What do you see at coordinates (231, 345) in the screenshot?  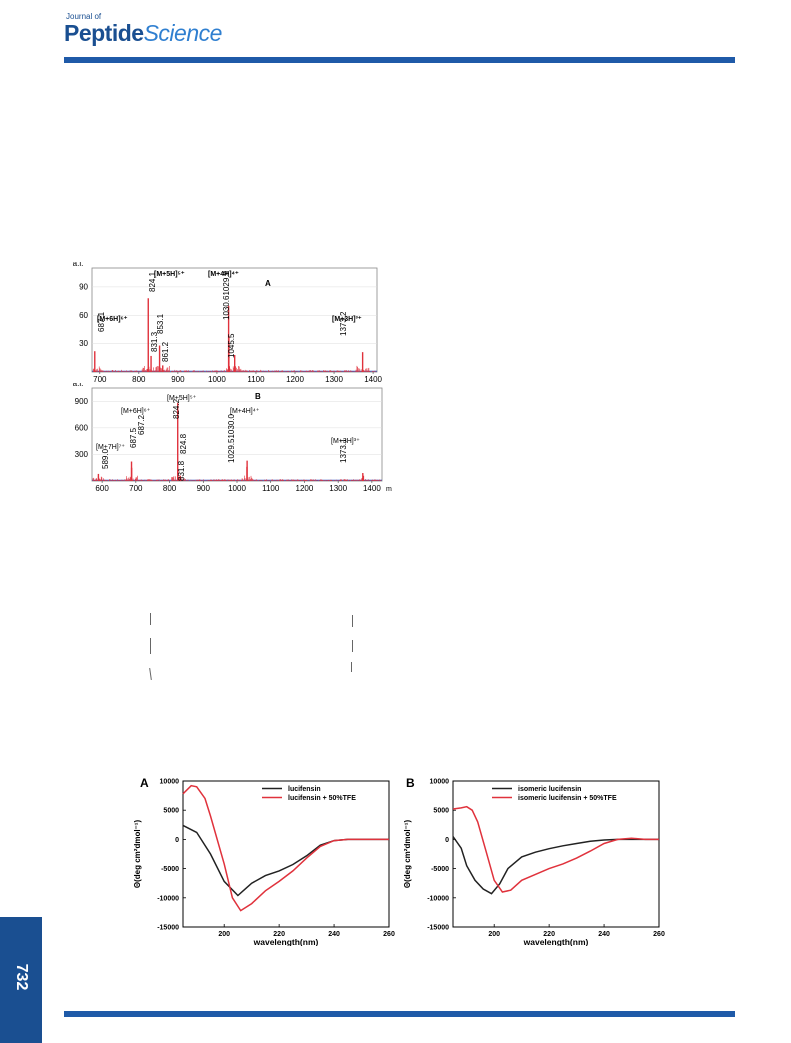 I see `peak-label: 1045.5` at bounding box center [231, 345].